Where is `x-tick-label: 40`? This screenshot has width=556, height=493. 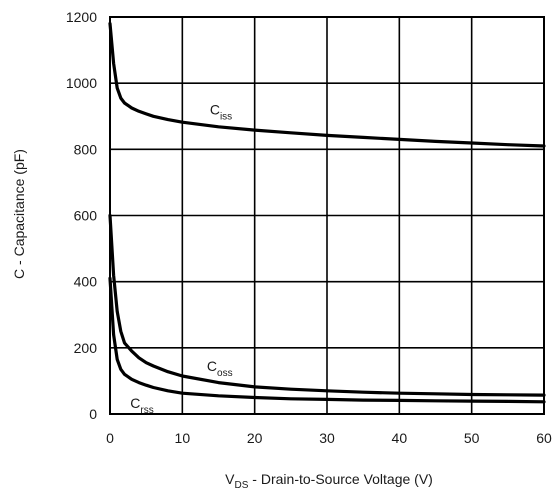
x-tick-label: 40 is located at coordinates (400, 438).